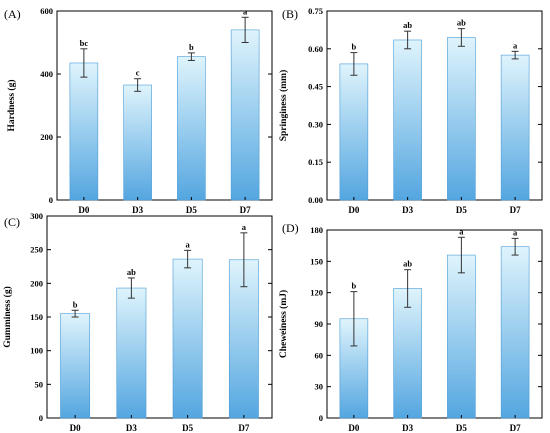 This screenshot has height=433, width=550. Describe the element at coordinates (316, 293) in the screenshot. I see `y-tick-label: 120` at that location.